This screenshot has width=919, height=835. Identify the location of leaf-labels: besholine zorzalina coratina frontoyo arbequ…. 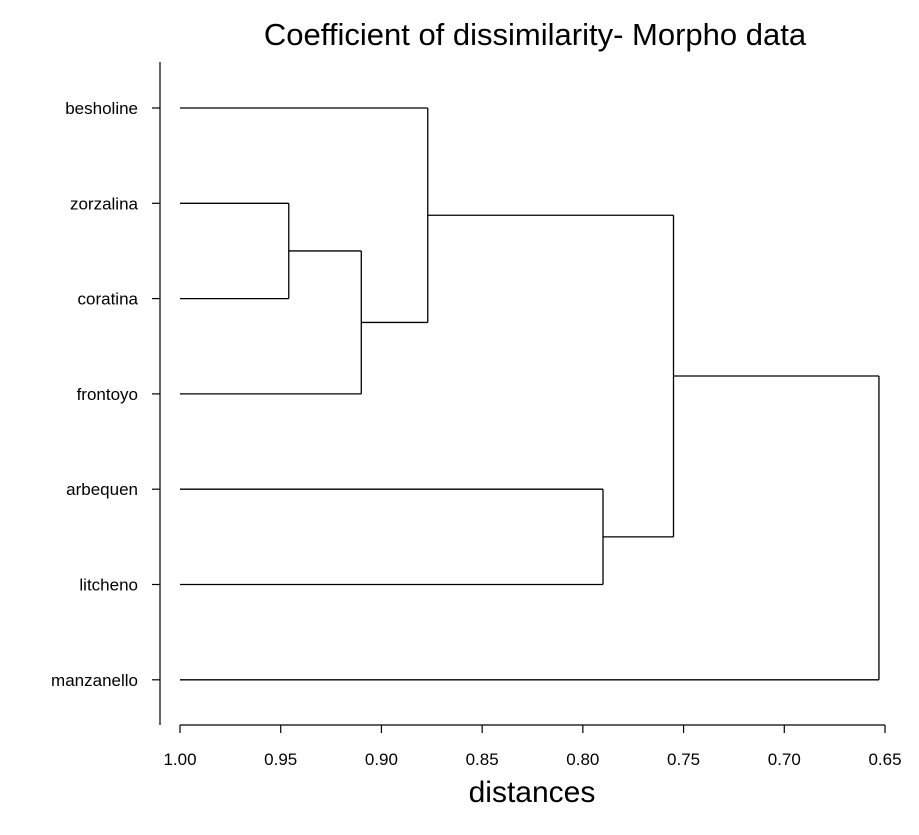
(105, 394).